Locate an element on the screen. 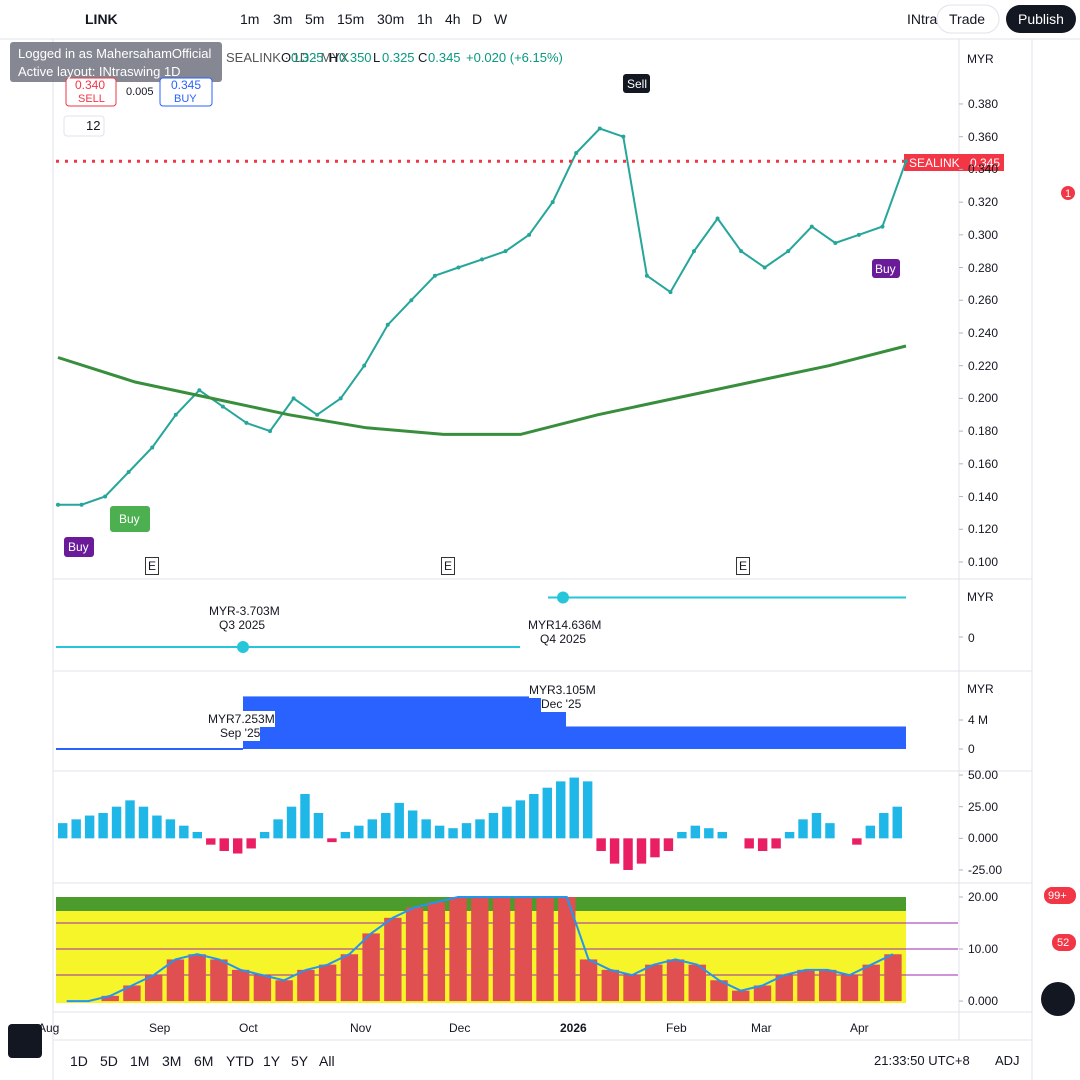  signal-marker: Buy is located at coordinates (78, 547).